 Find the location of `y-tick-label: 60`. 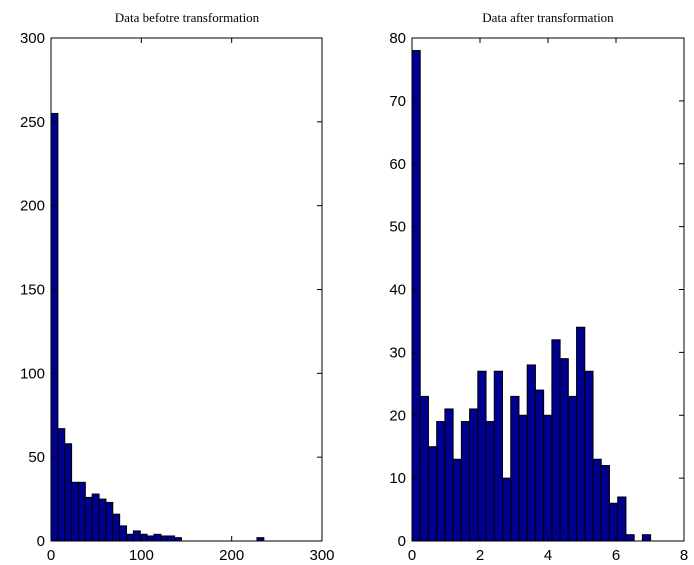

y-tick-label: 60 is located at coordinates (397, 164).